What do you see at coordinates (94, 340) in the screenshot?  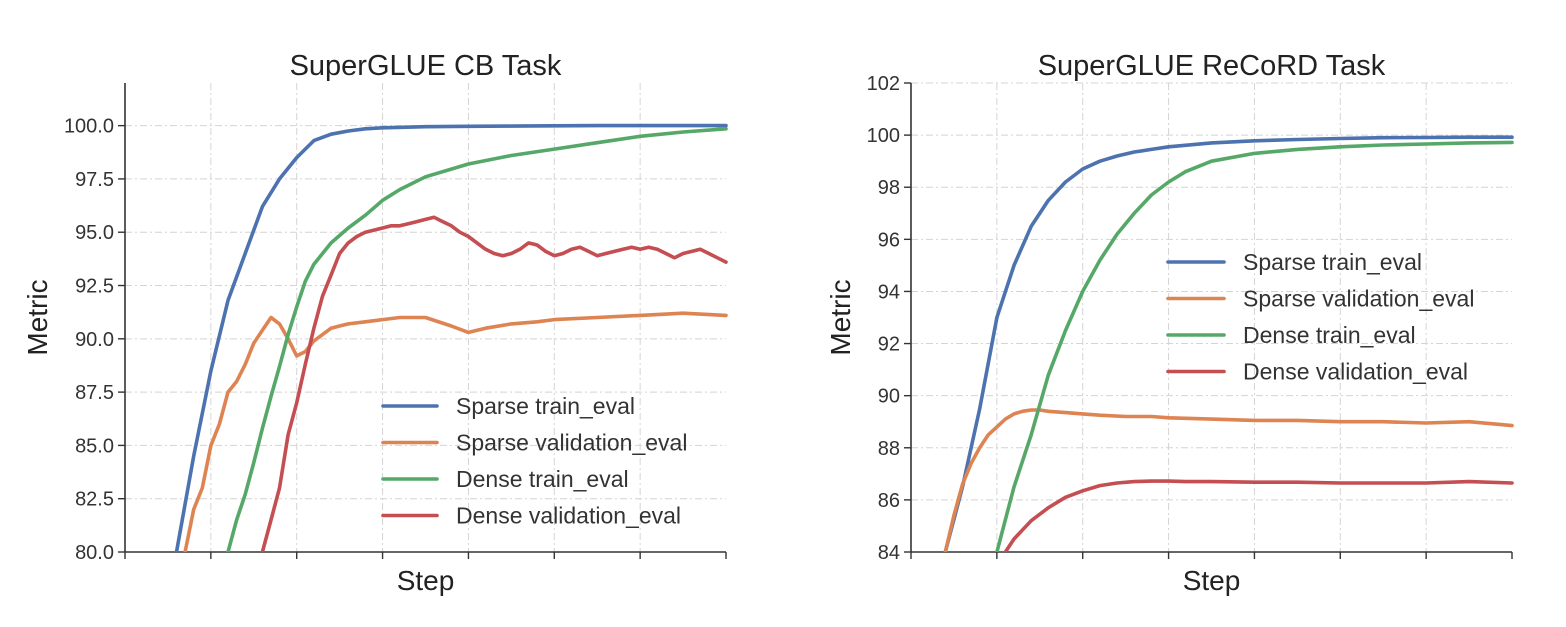 I see `y-tick-label: 90.0` at bounding box center [94, 340].